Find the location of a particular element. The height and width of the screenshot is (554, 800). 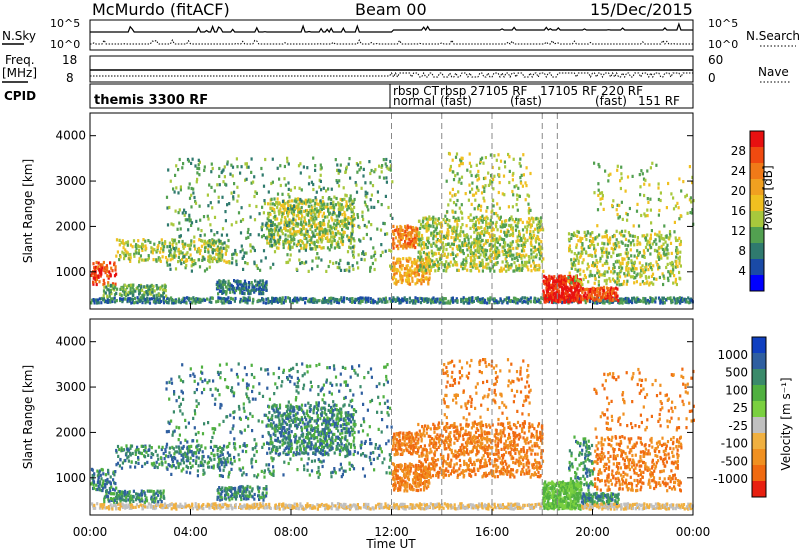

colorbar-swatch is located at coordinates (757, 251).